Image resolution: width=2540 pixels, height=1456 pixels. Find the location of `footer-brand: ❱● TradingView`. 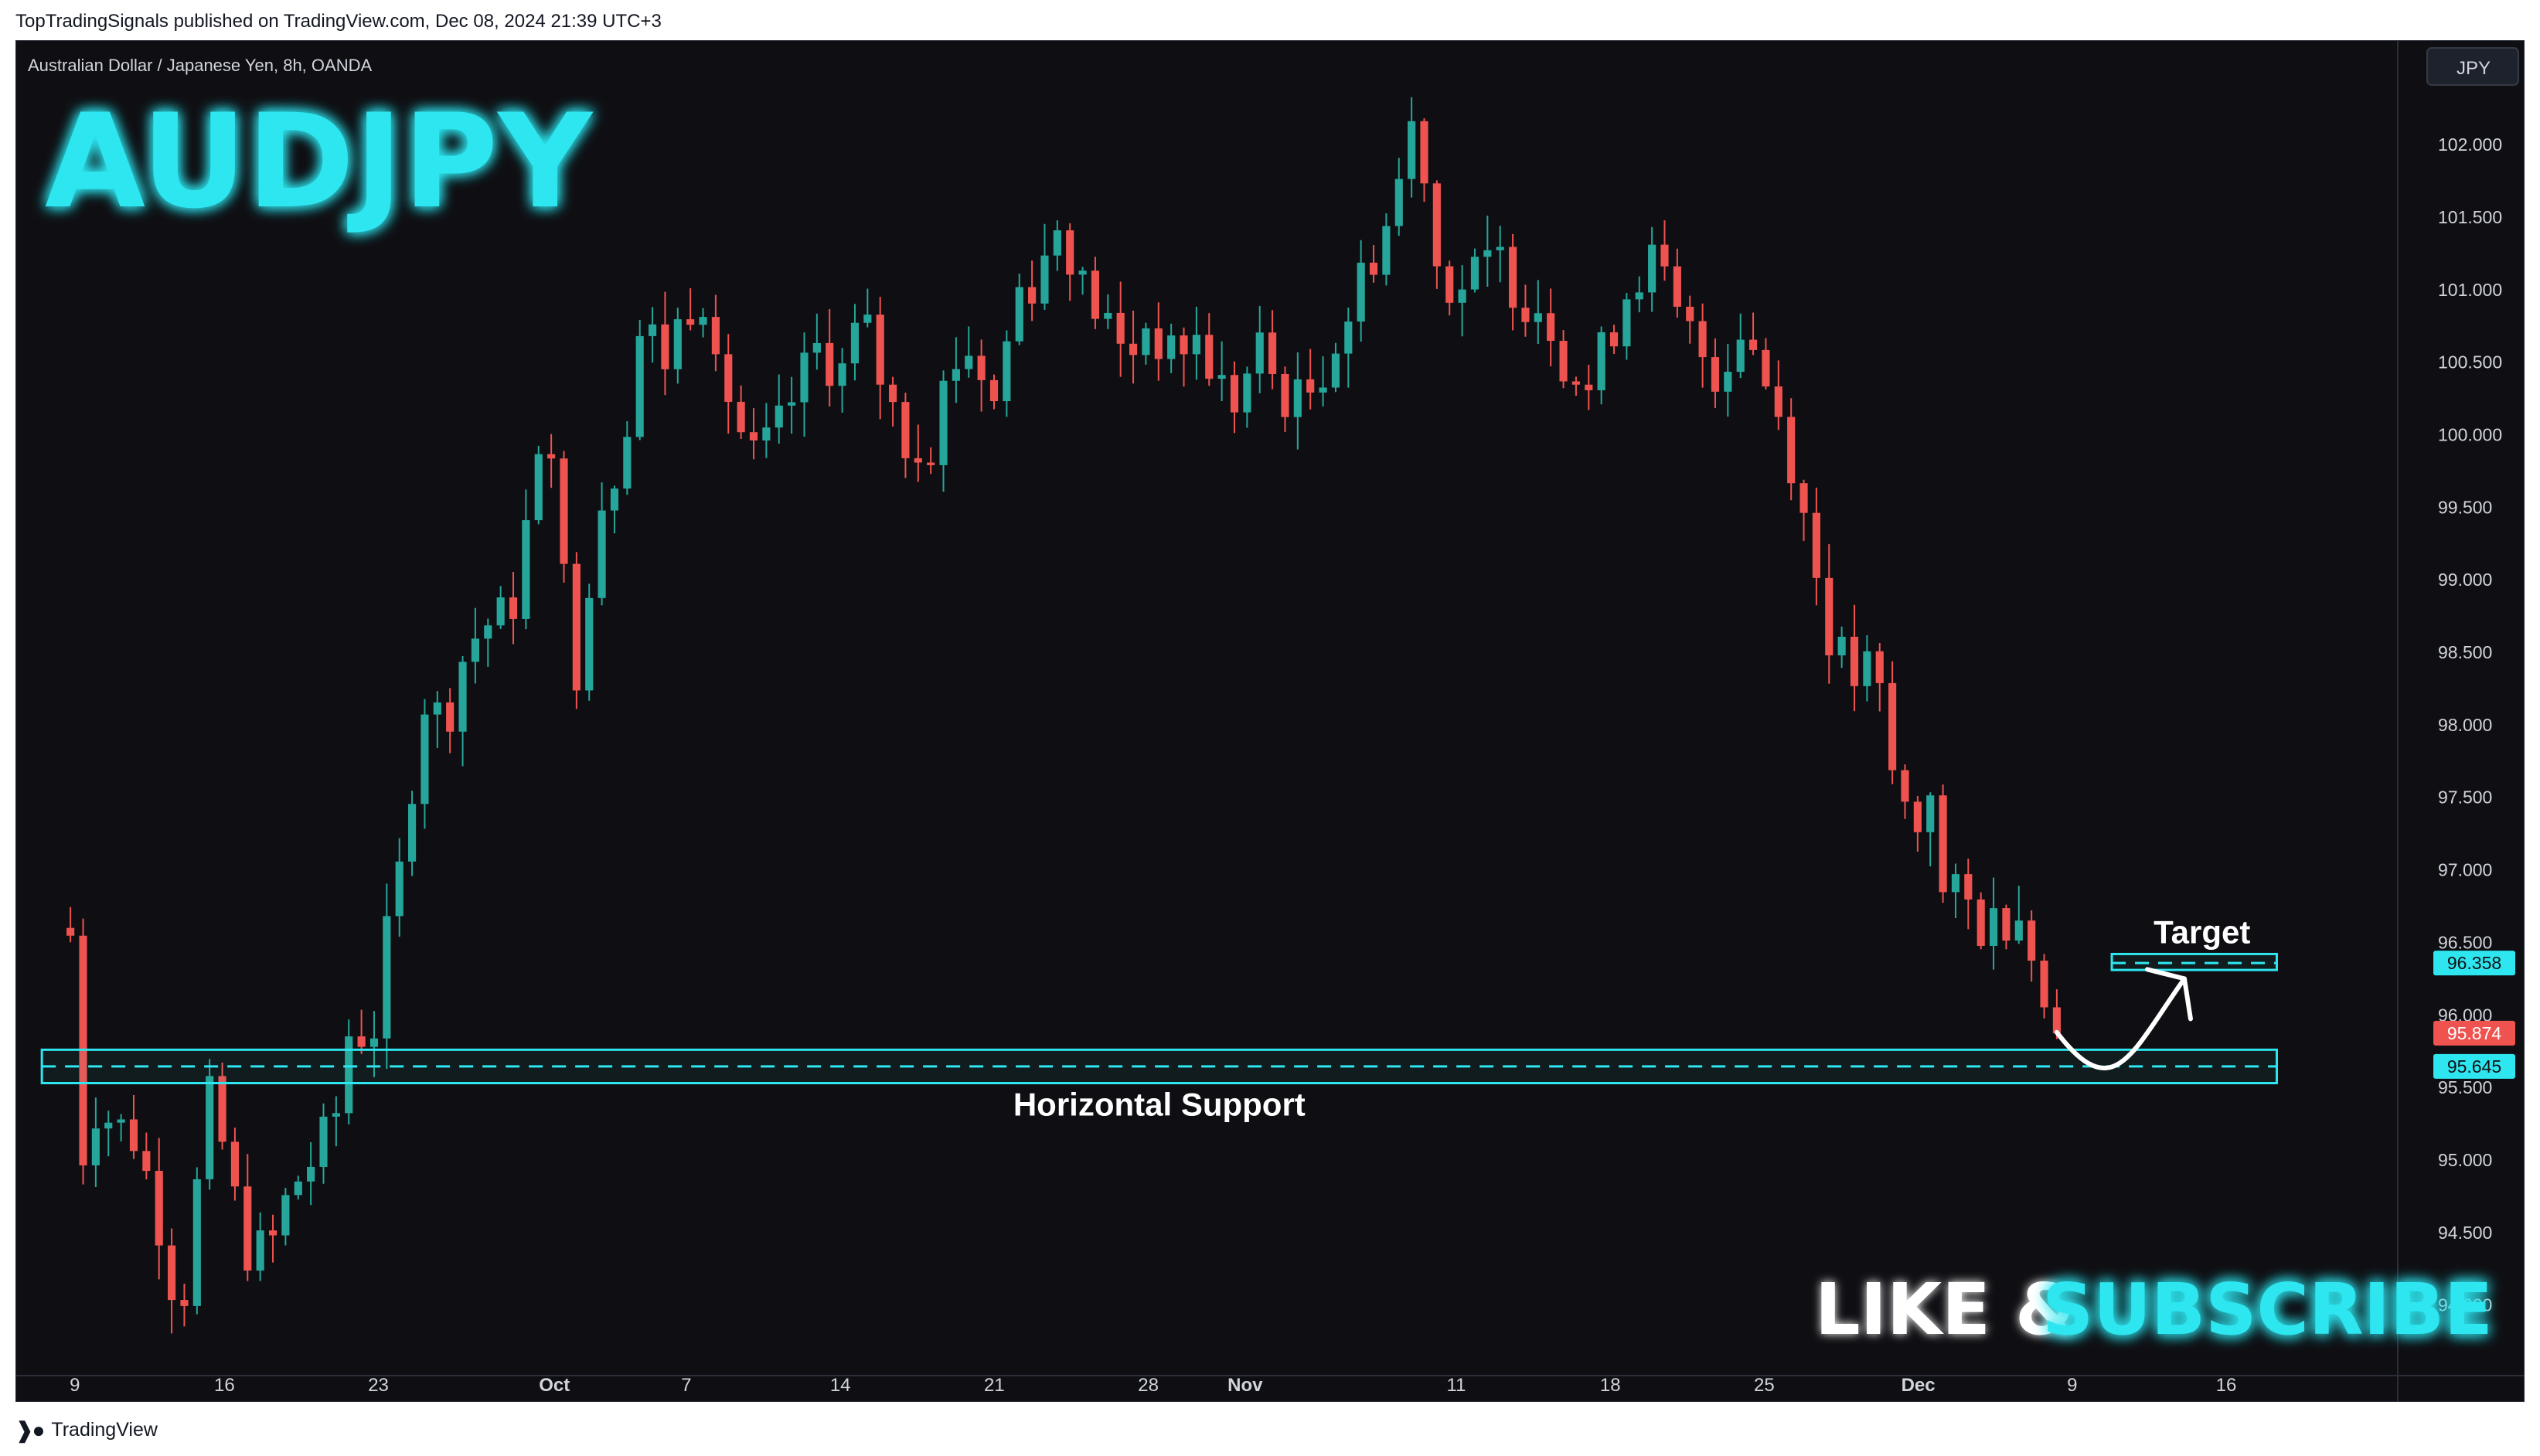

footer-brand: ❱● TradingView is located at coordinates (87, 1430).